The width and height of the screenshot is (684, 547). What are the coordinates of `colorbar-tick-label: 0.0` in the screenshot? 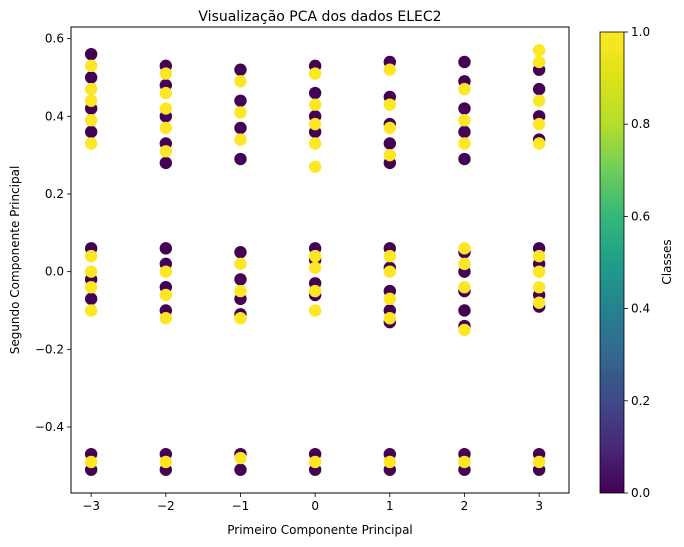 It's located at (640, 493).